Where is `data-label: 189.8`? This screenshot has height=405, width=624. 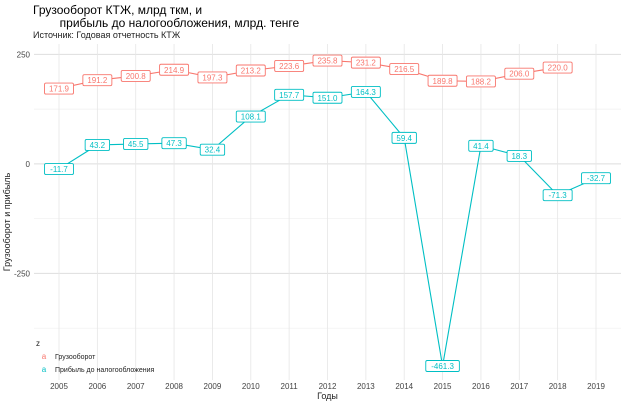 data-label: 189.8 is located at coordinates (442, 80).